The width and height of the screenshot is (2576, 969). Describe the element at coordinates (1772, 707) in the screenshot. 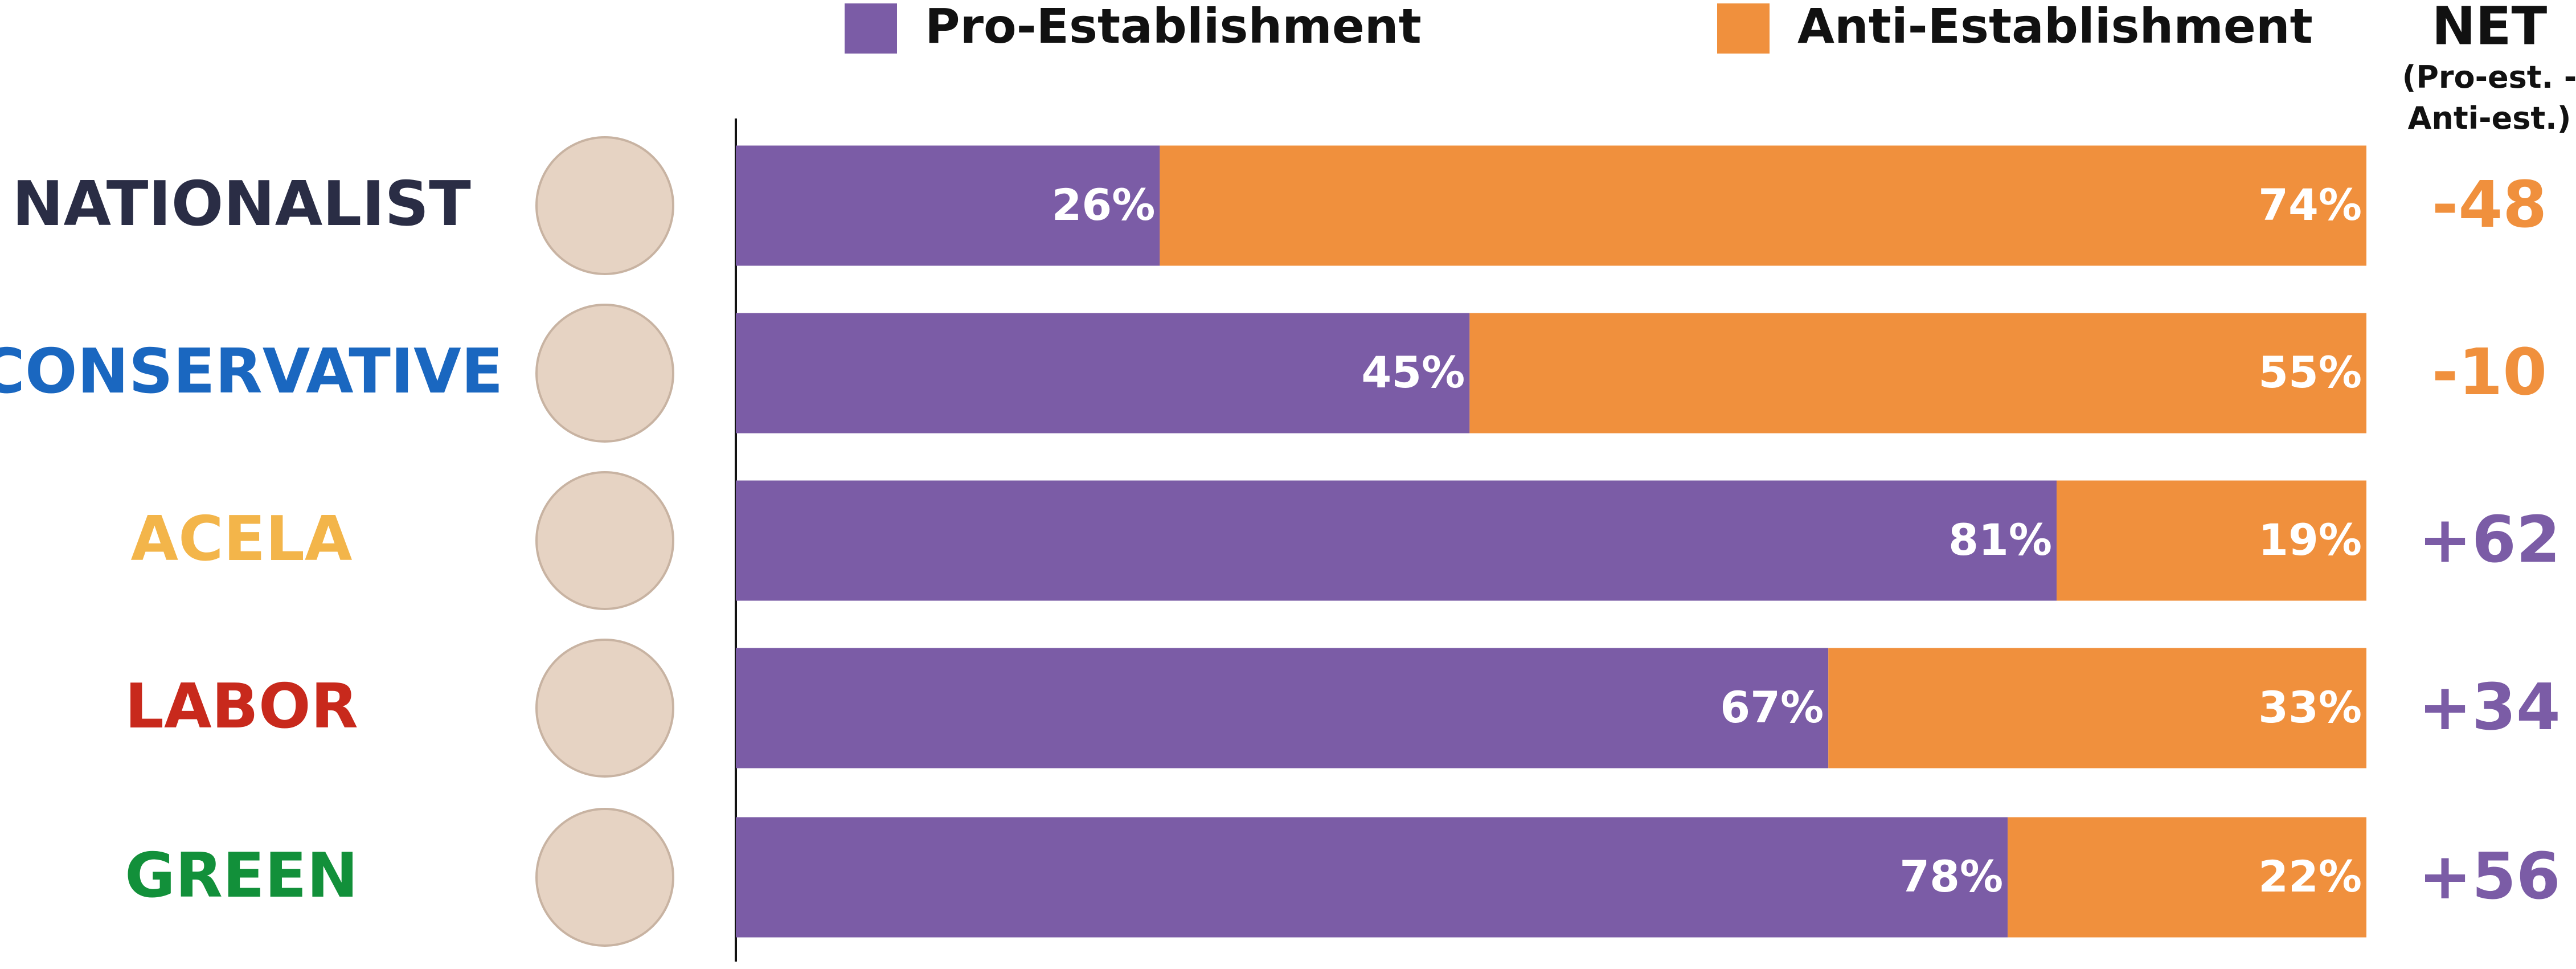

I see `value-label: 67%` at that location.